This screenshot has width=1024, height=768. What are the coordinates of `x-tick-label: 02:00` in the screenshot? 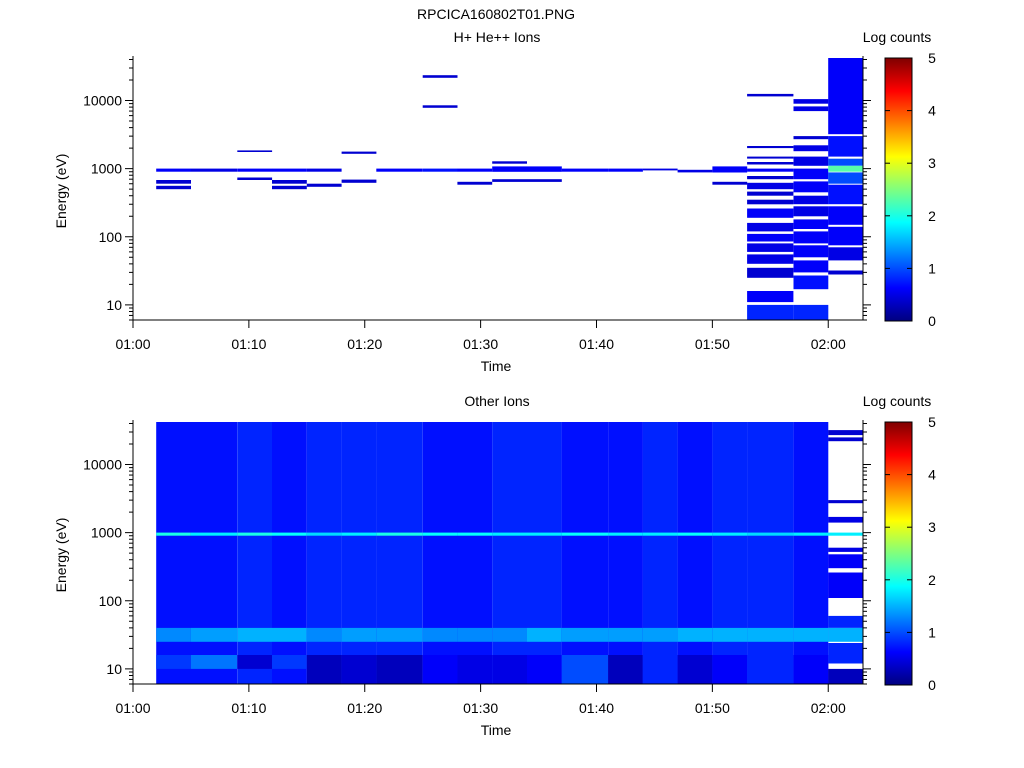 It's located at (828, 708).